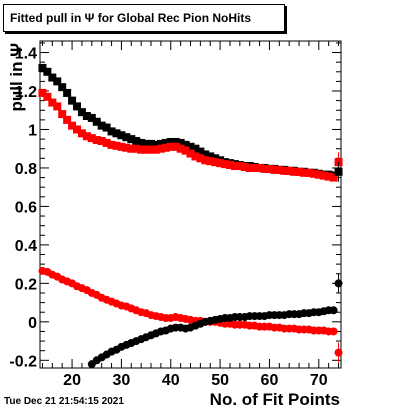 Image resolution: width=400 pixels, height=409 pixels. What do you see at coordinates (122, 380) in the screenshot?
I see `x-tick-label: 30` at bounding box center [122, 380].